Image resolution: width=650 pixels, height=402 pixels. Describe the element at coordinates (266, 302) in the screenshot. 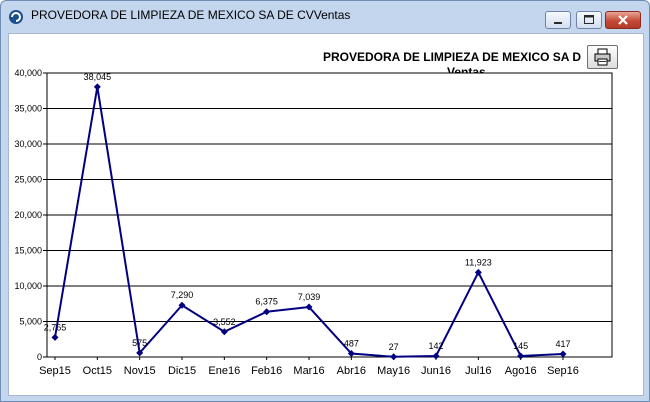

I see `data-label: 6,375` at that location.